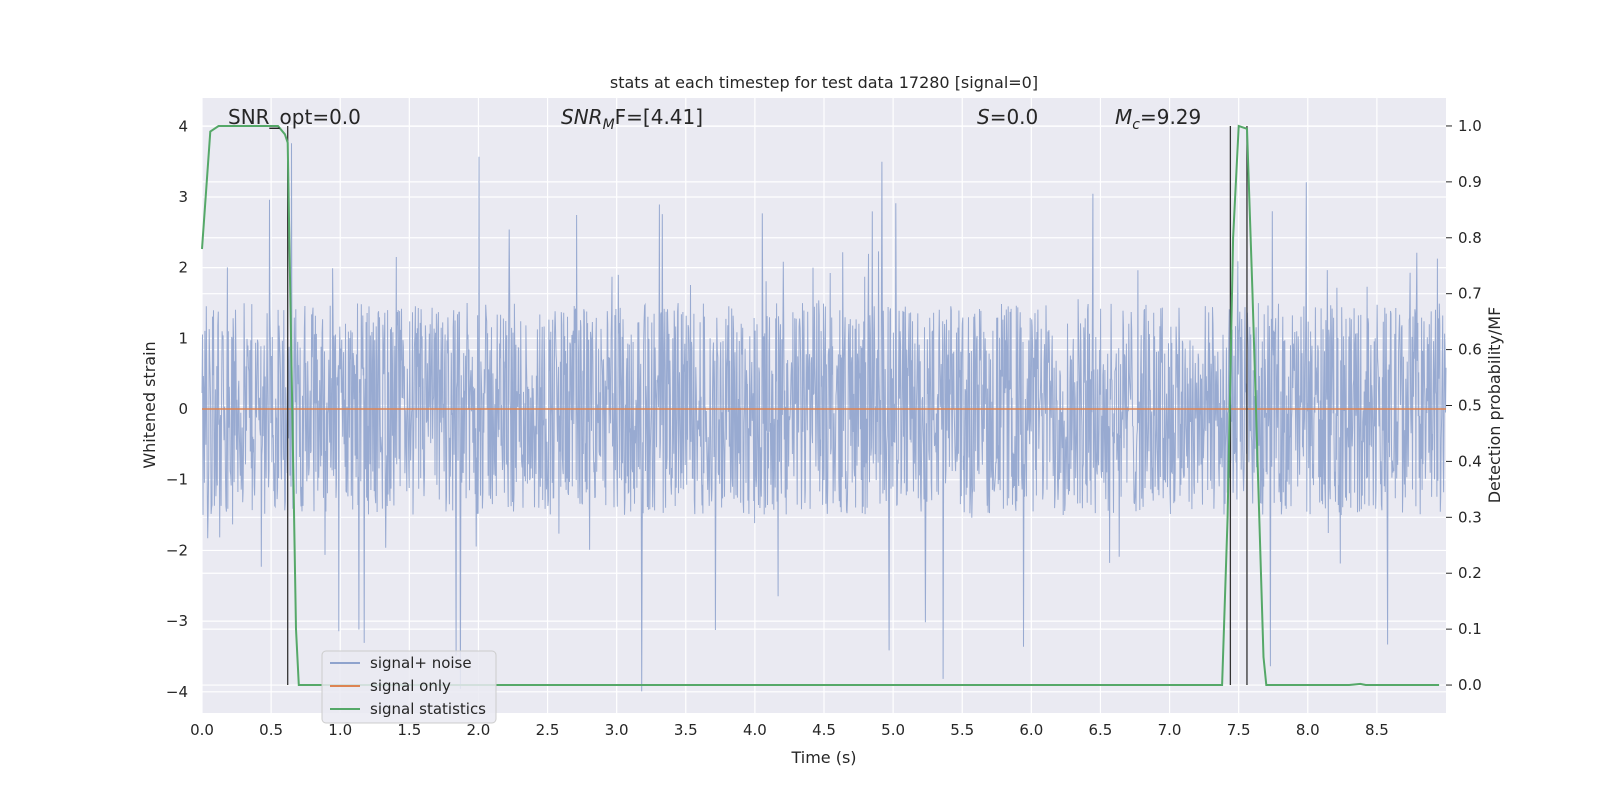 Image resolution: width=1600 pixels, height=804 pixels. What do you see at coordinates (824, 730) in the screenshot?
I see `x-tick-label-9: 4.5` at bounding box center [824, 730].